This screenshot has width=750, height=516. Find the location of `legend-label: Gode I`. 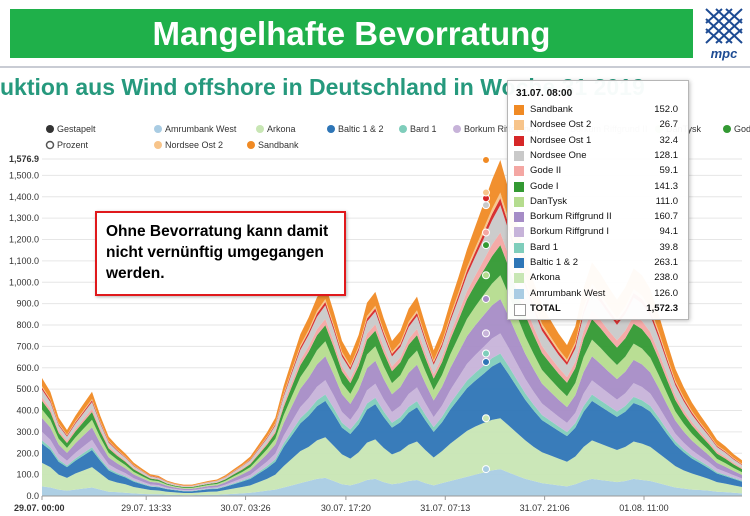

legend-label: Gode I is located at coordinates (742, 129).